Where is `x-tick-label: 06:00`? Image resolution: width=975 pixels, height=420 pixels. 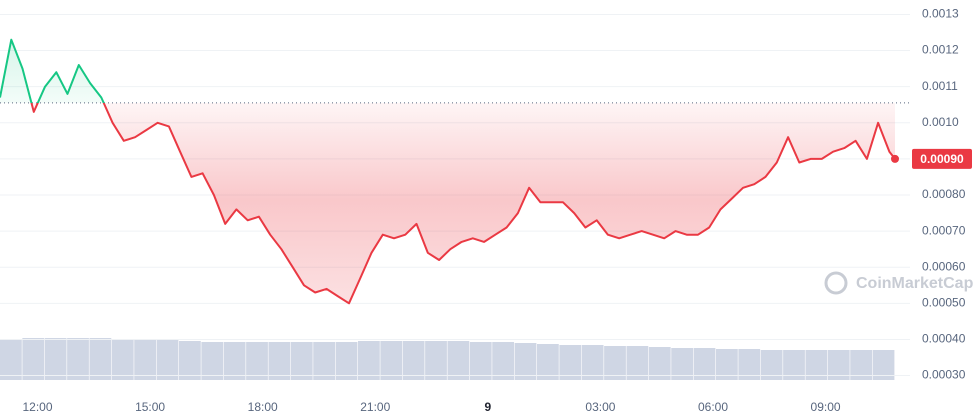
x-tick-label: 06:00 is located at coordinates (713, 407).